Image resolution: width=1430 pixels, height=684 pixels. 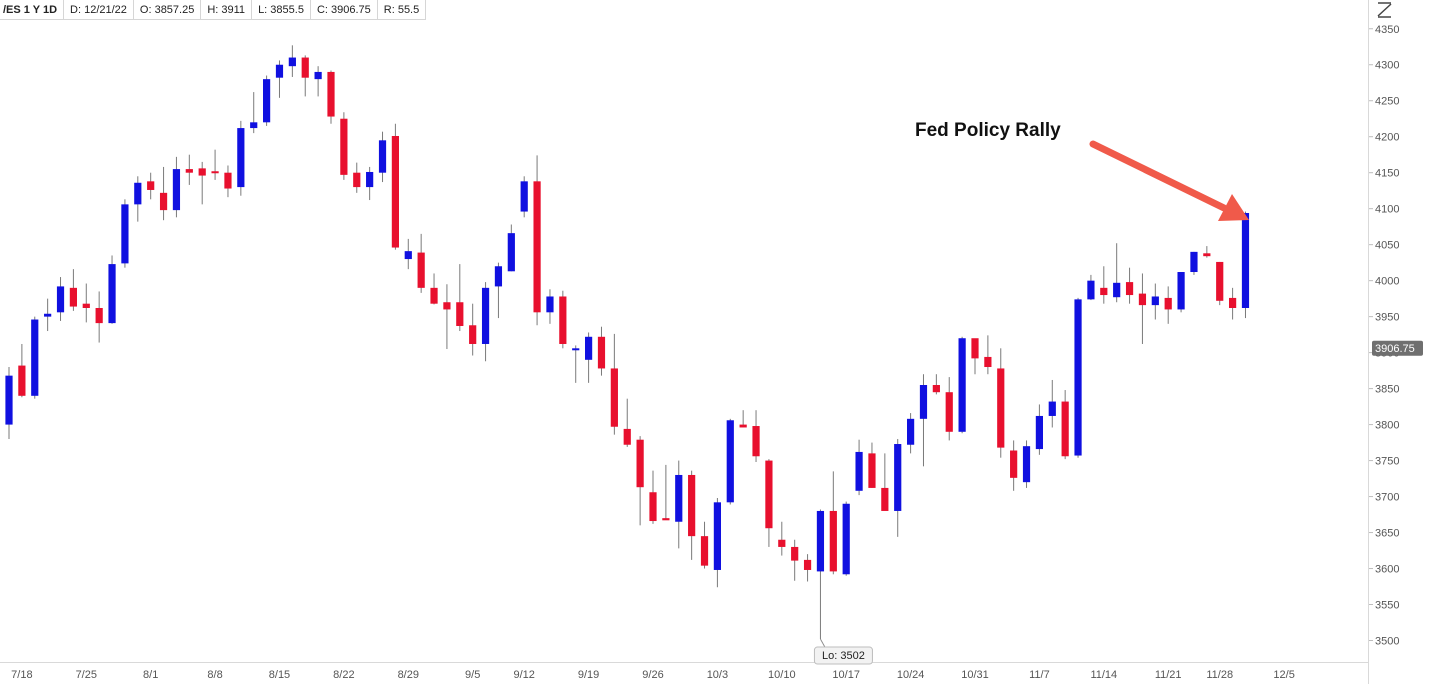 What do you see at coordinates (1219, 675) in the screenshot?
I see `x-tick-label: 11/28` at bounding box center [1219, 675].